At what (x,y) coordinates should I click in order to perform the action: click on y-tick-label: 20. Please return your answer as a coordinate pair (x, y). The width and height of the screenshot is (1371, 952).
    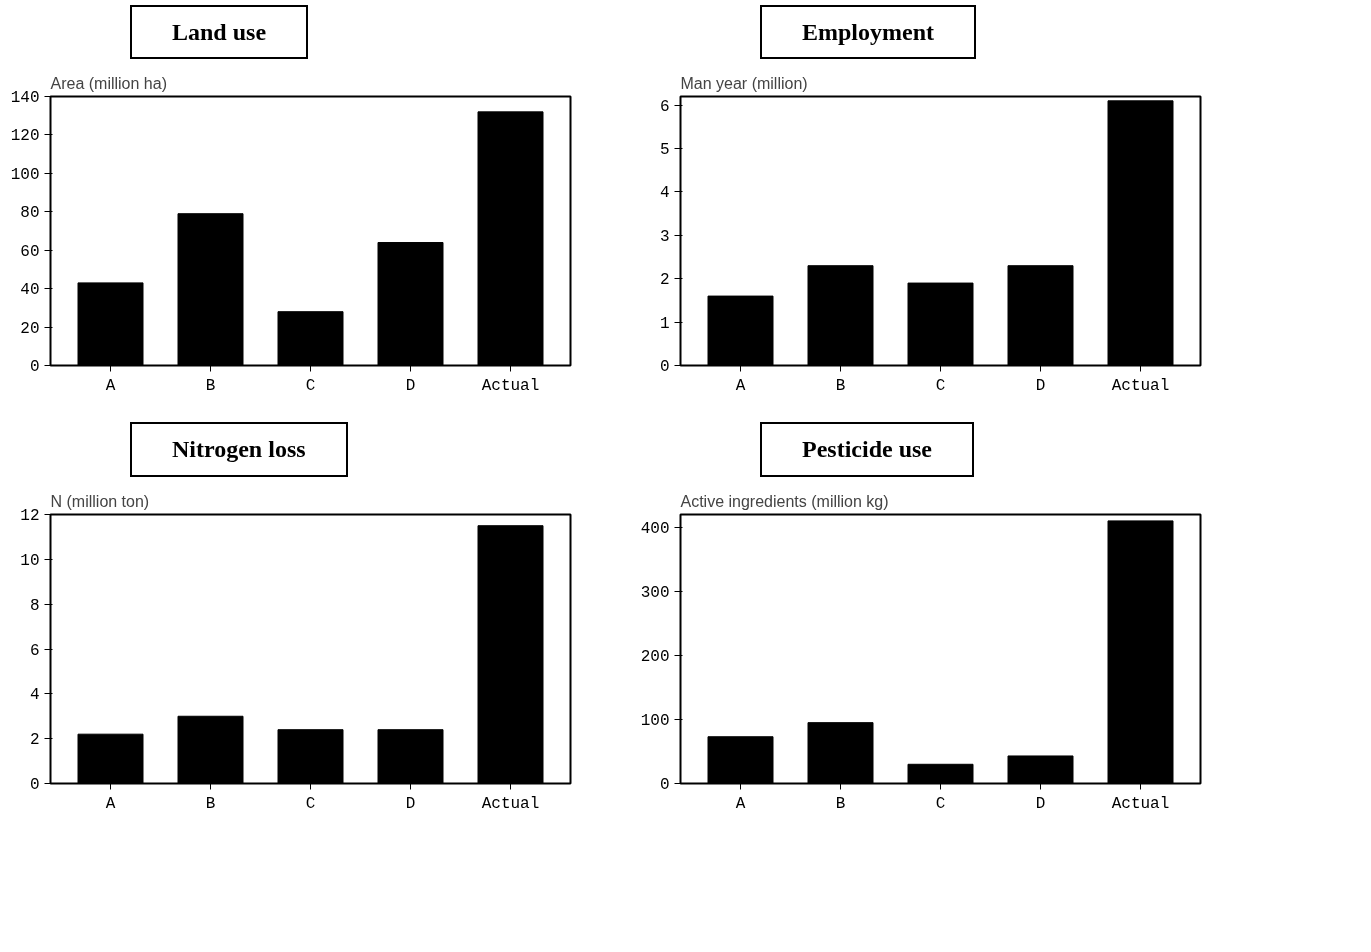
    Looking at the image, I should click on (30, 328).